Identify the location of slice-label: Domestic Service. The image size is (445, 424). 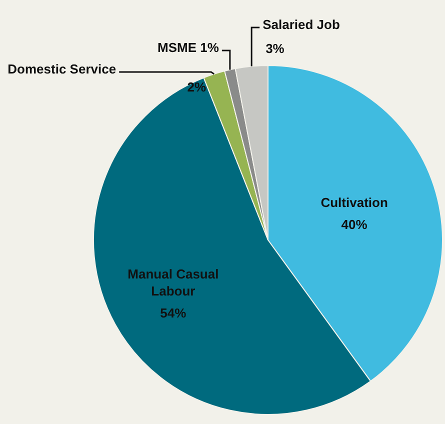
(62, 69).